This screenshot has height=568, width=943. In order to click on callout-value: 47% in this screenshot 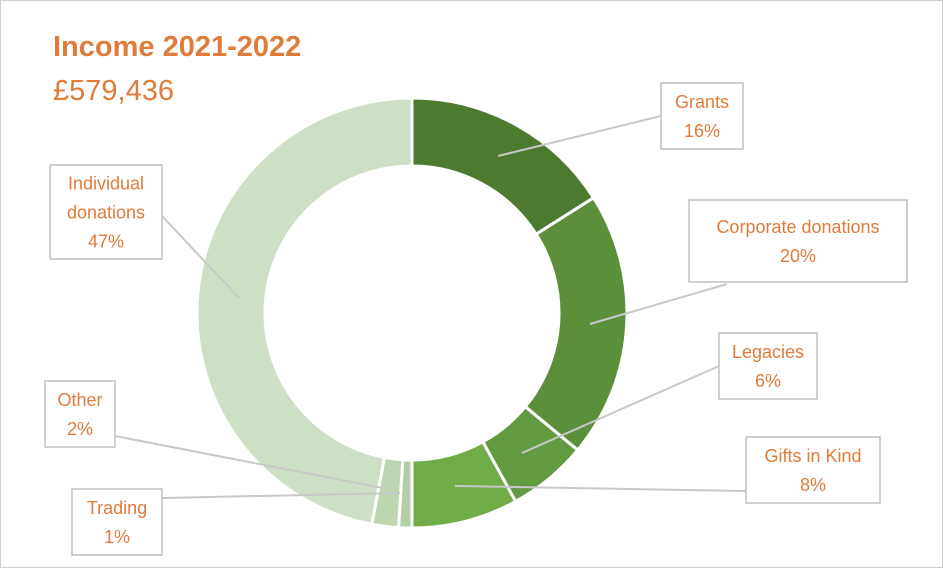, I will do `click(106, 241)`.